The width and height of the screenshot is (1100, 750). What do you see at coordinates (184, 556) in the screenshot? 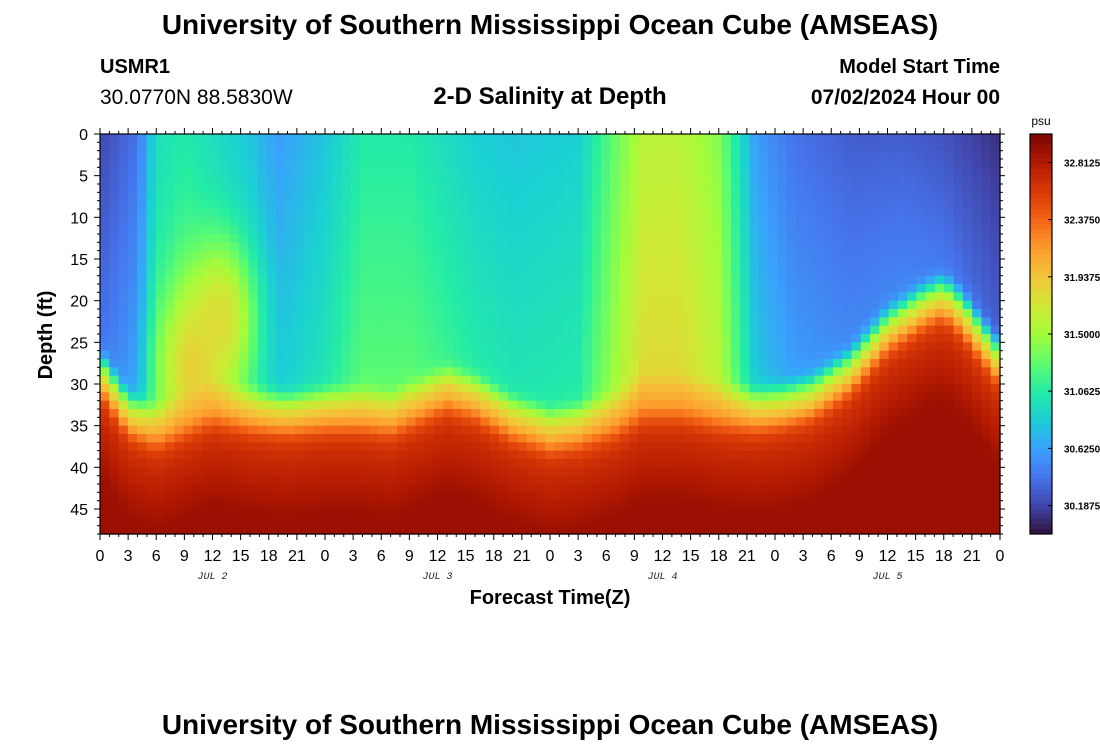
I see `x-tick-label: 9` at bounding box center [184, 556].